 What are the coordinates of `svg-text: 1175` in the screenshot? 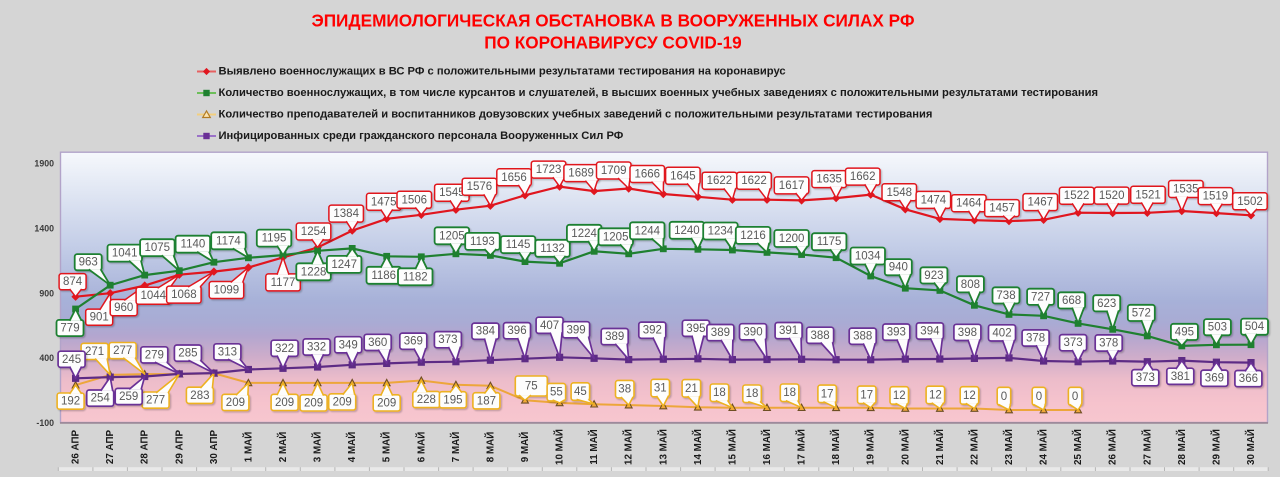 It's located at (829, 242).